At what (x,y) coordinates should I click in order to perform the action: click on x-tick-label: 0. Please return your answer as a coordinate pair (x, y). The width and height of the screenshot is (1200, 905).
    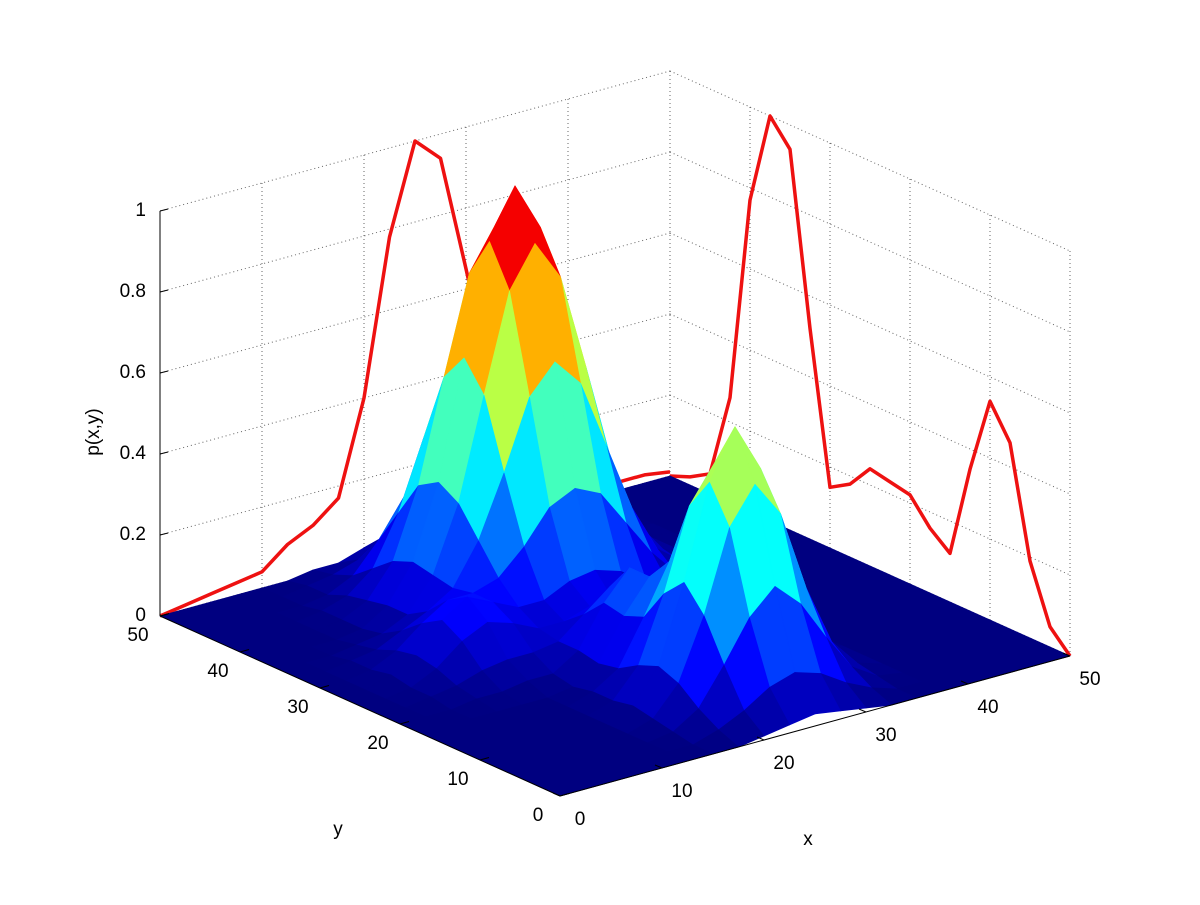
    Looking at the image, I should click on (580, 819).